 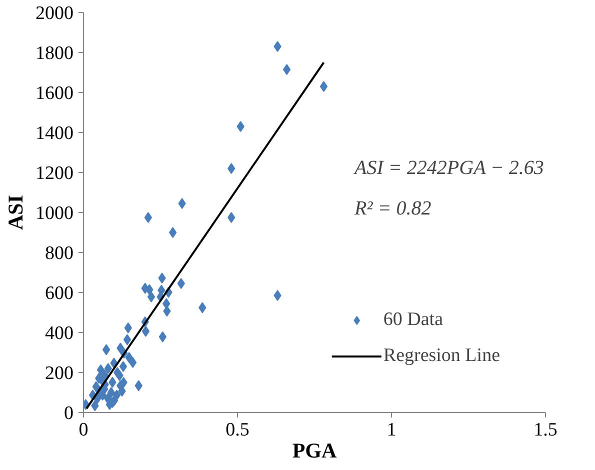 What do you see at coordinates (55, 213) in the screenshot?
I see `y-tick-label: 1000` at bounding box center [55, 213].